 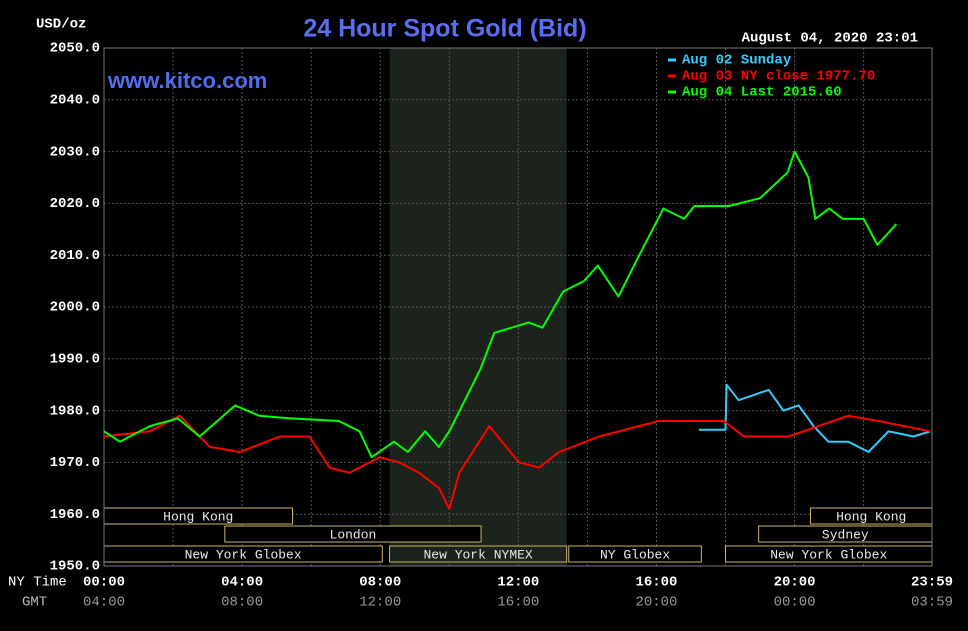 I want to click on x-tick-label: 04:00, so click(x=242, y=583).